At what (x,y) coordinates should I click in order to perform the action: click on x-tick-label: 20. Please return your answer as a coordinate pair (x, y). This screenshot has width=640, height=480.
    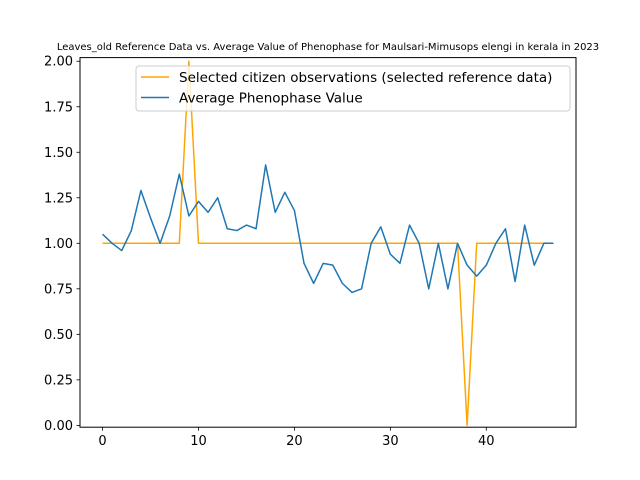
    Looking at the image, I should click on (294, 441).